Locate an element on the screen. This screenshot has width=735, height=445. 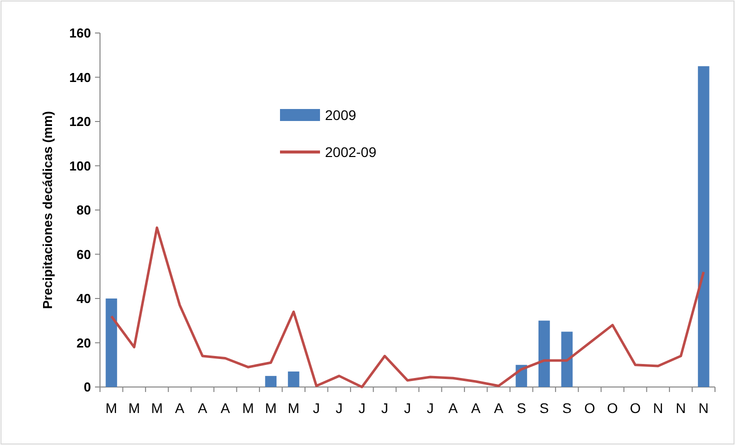
y-tick-label: 60 is located at coordinates (83, 254).